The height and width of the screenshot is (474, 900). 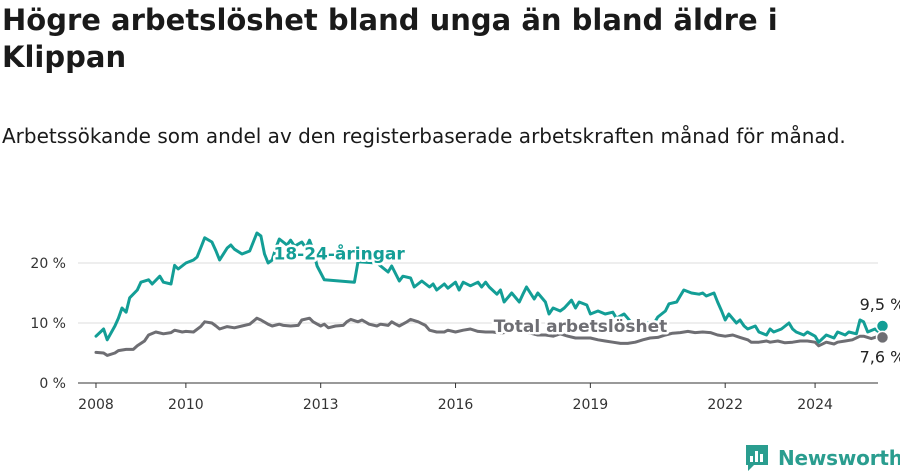 I want to click on x-tick-label: 2016, so click(x=456, y=405).